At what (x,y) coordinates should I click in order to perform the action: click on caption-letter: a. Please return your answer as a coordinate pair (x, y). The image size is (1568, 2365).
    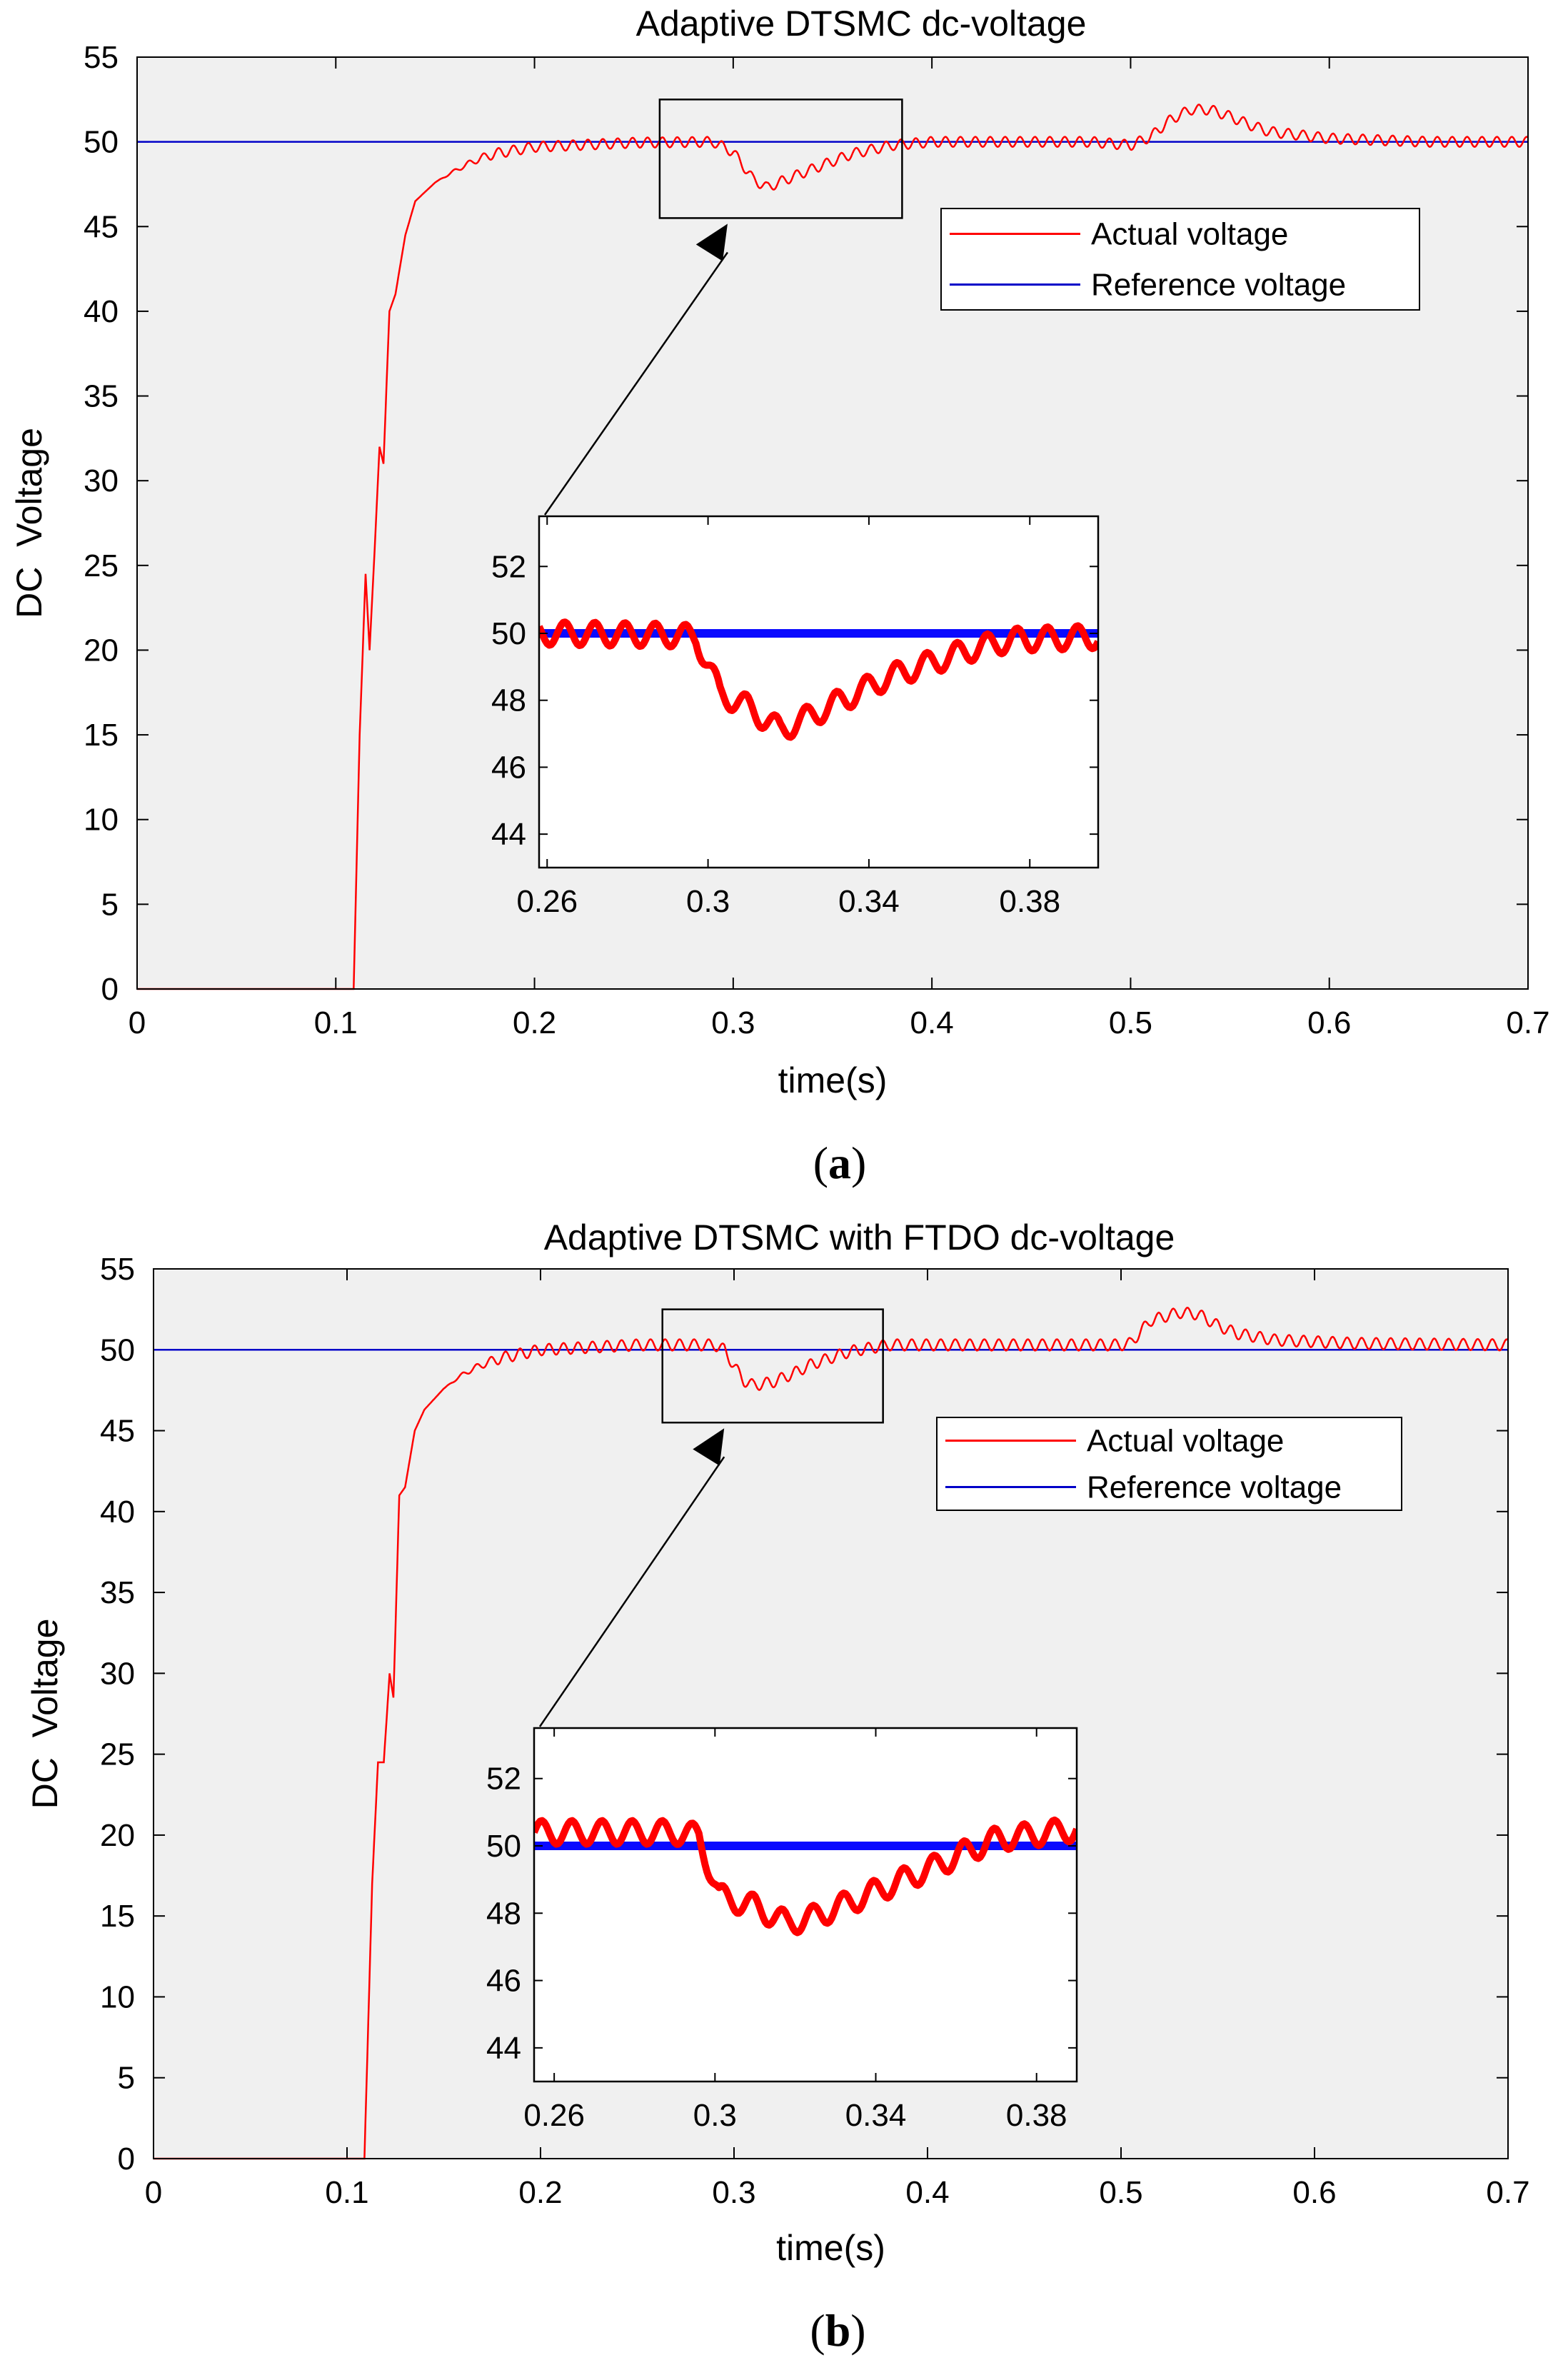
    Looking at the image, I should click on (839, 1163).